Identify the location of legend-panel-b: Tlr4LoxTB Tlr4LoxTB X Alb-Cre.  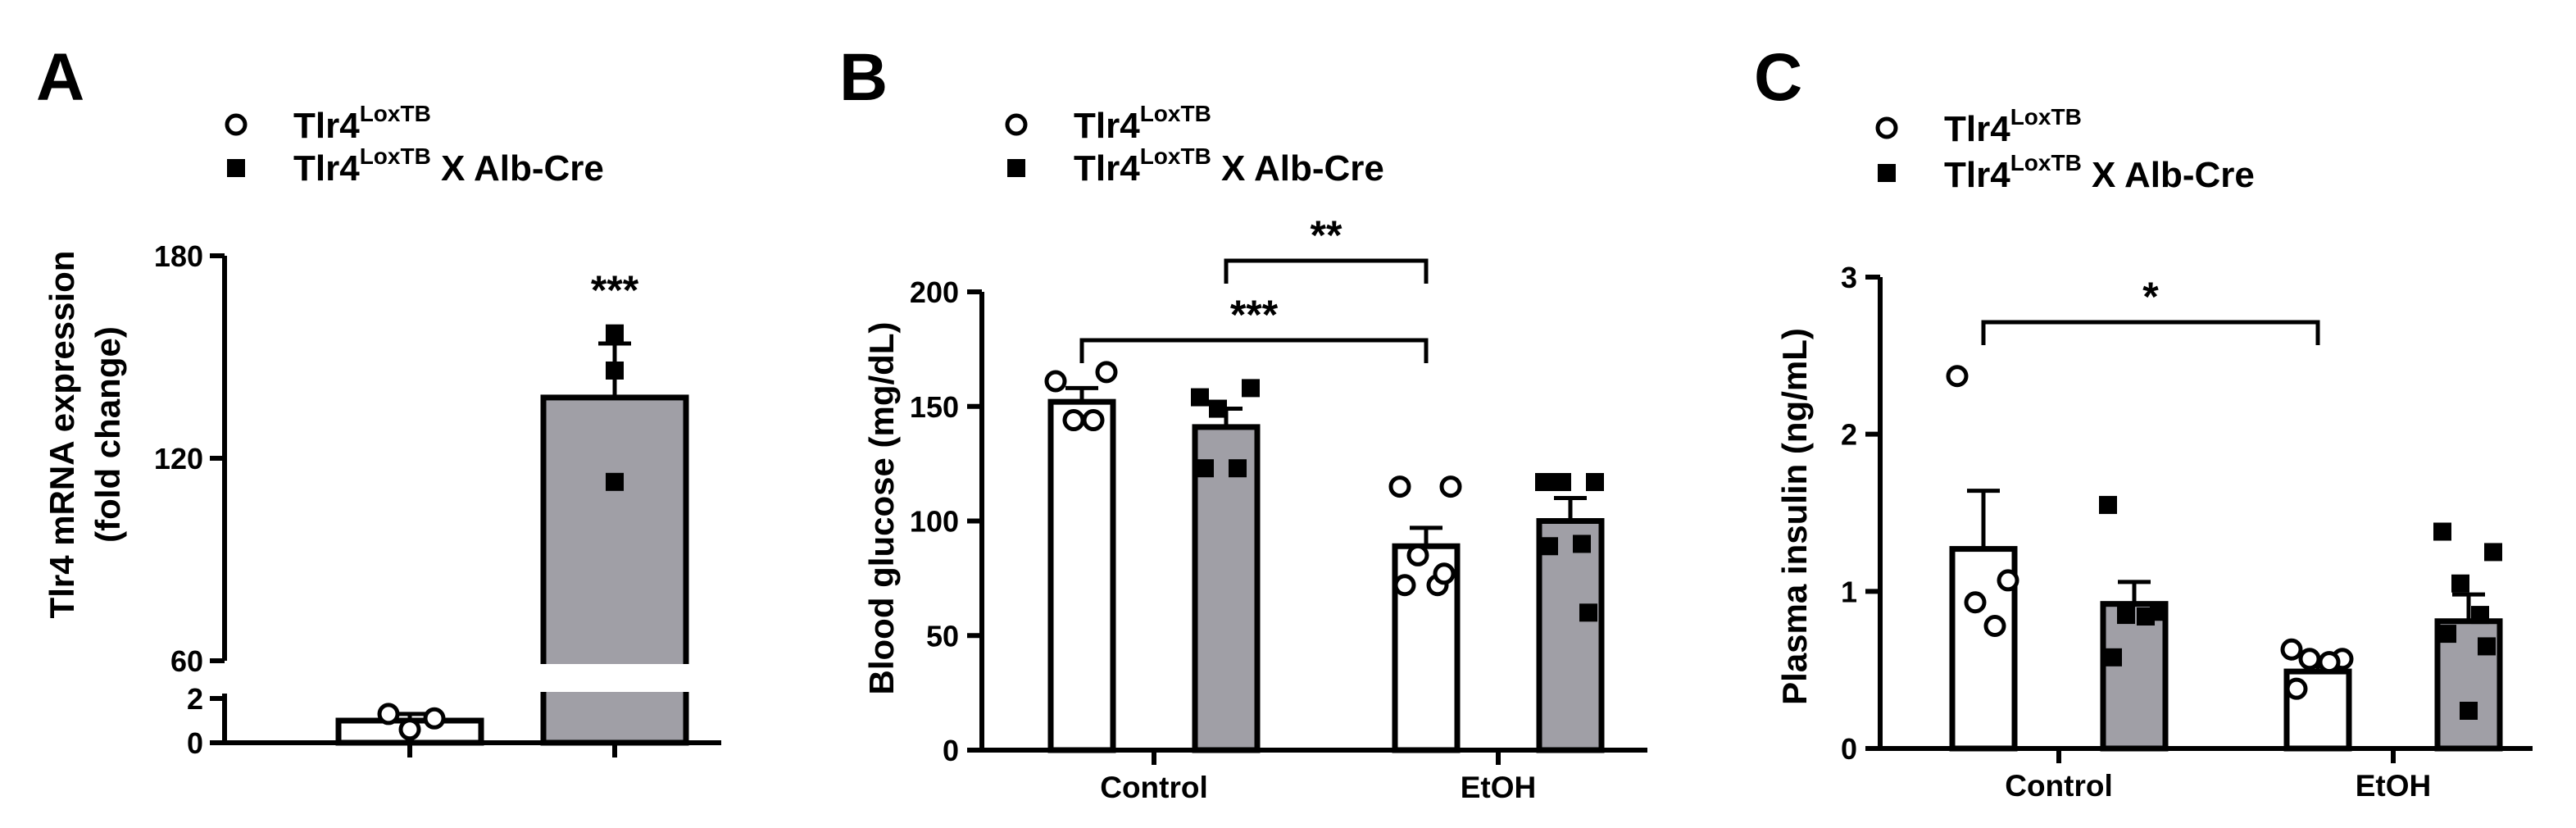
(1194, 145).